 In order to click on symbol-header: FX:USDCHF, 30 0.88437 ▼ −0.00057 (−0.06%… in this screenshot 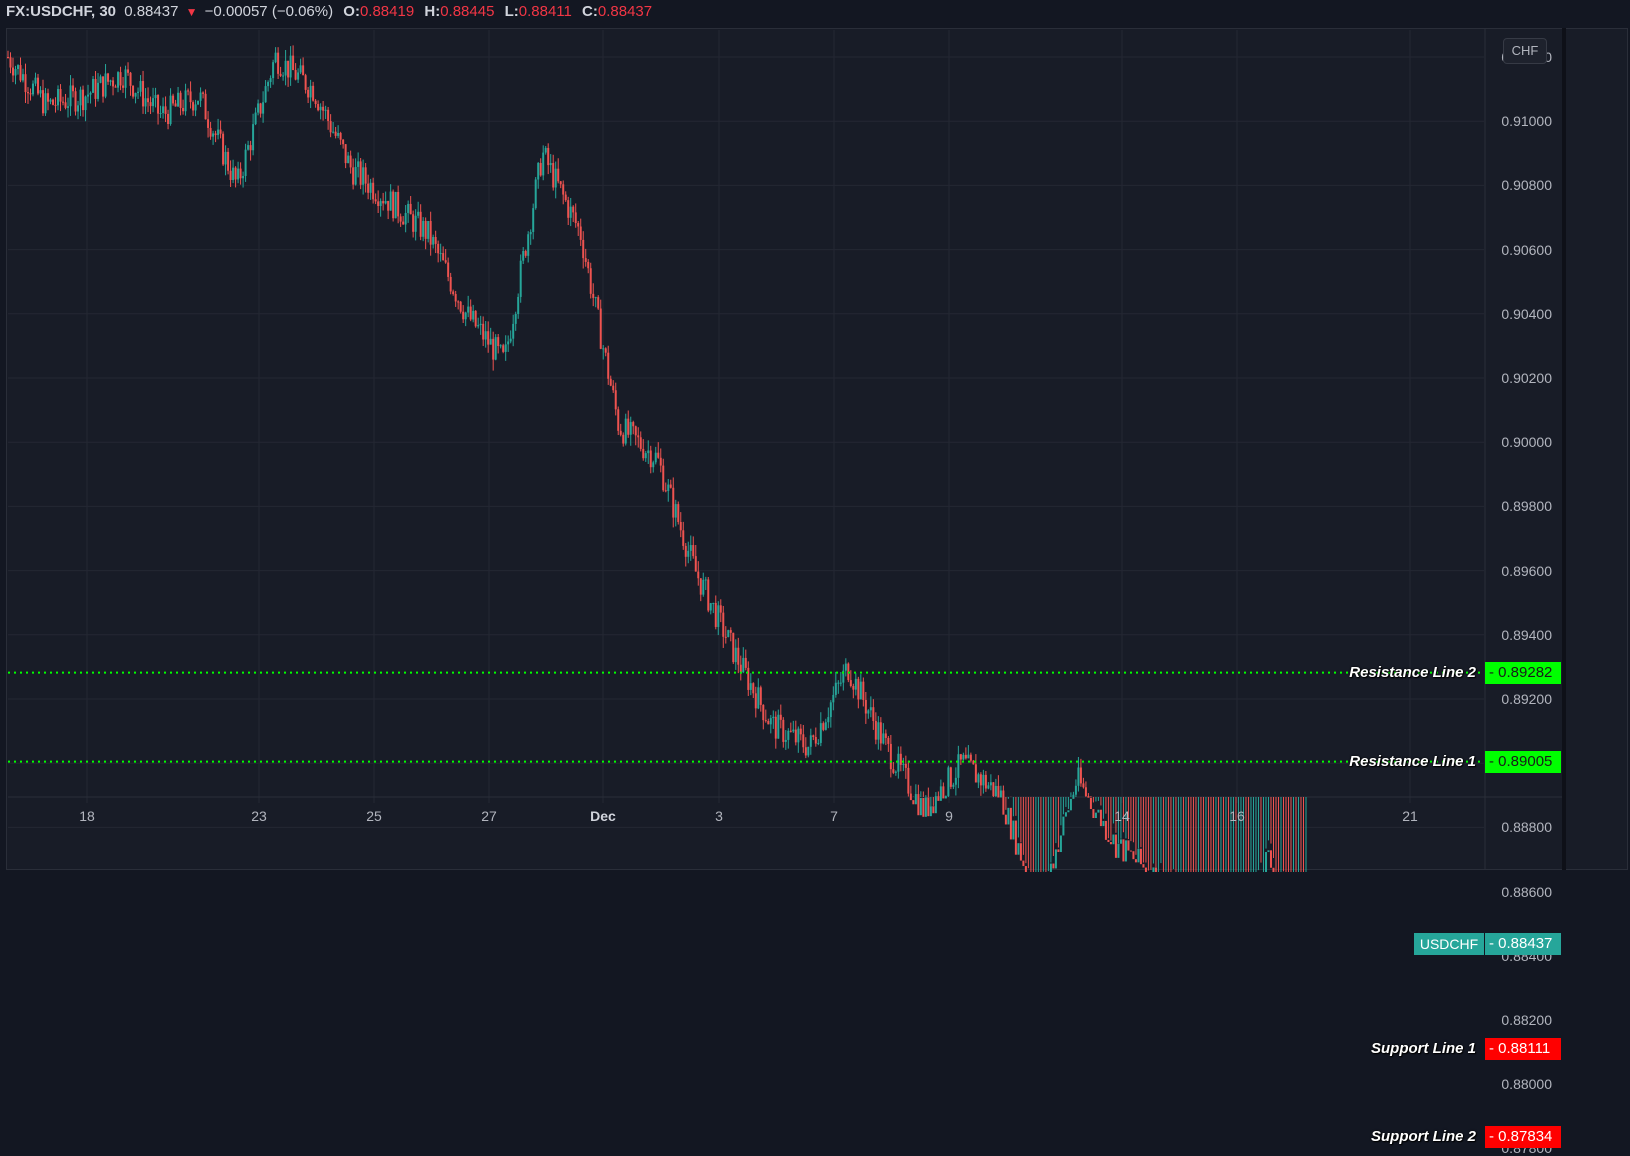, I will do `click(815, 13)`.